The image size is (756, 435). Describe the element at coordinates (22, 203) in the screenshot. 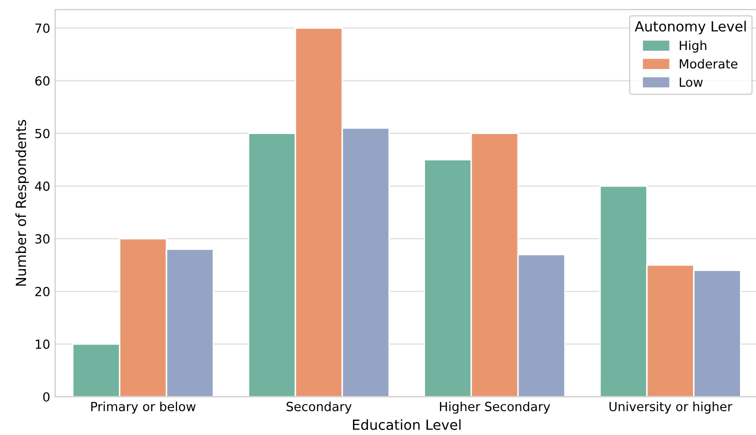

I see `y-axis-title: Number of Respondents` at that location.